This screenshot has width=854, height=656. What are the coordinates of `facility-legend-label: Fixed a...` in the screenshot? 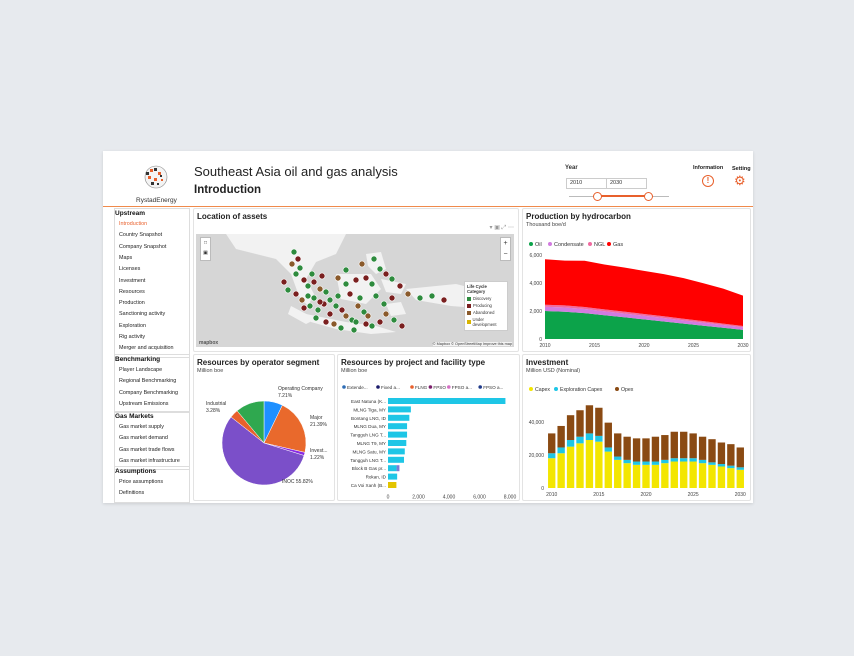 It's located at (390, 387).